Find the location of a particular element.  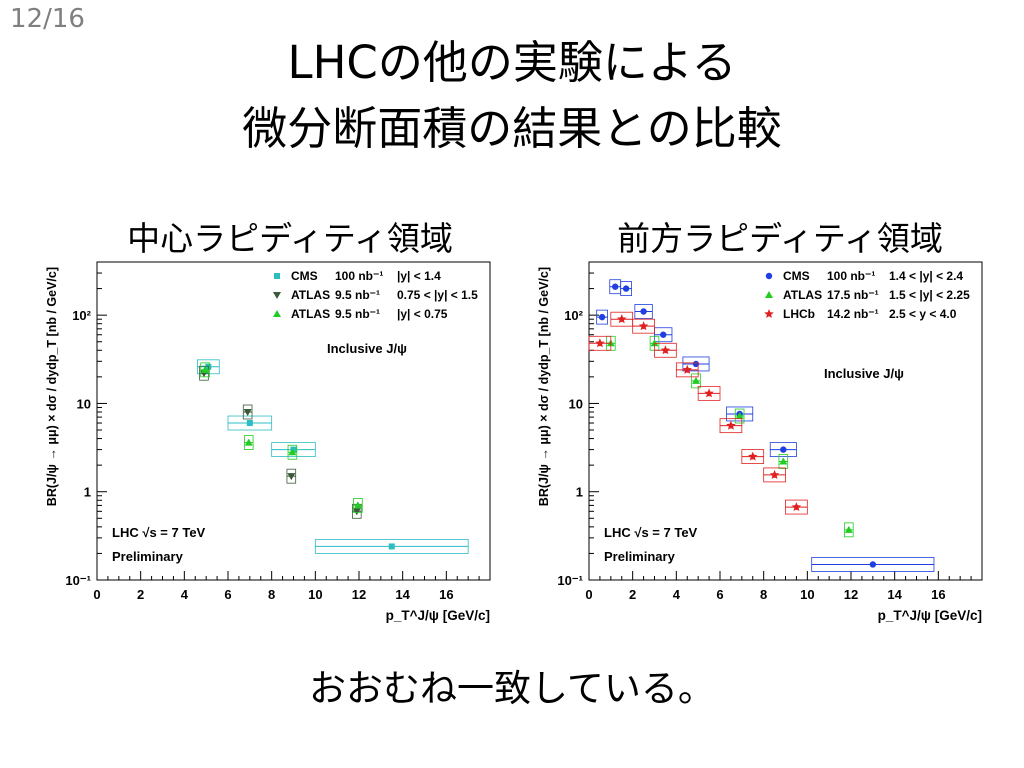

right-legend-name: ATLAS is located at coordinates (802, 295).